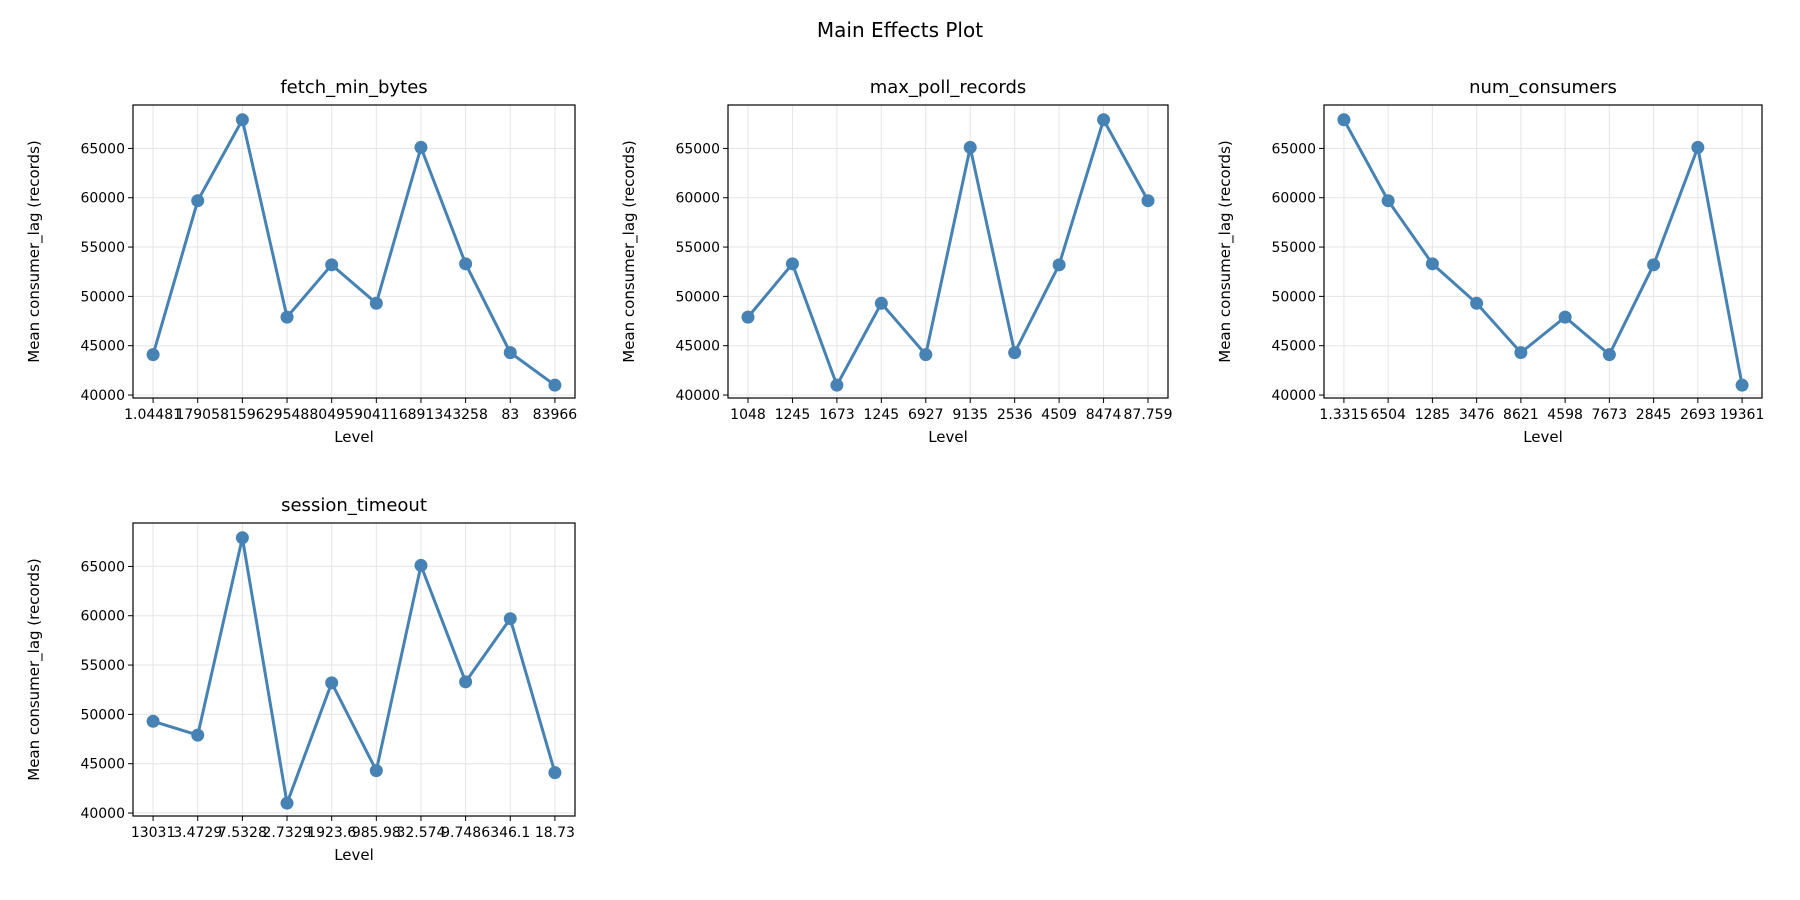 The image size is (1800, 900). What do you see at coordinates (1388, 415) in the screenshot?
I see `x-tick-label: 6504` at bounding box center [1388, 415].